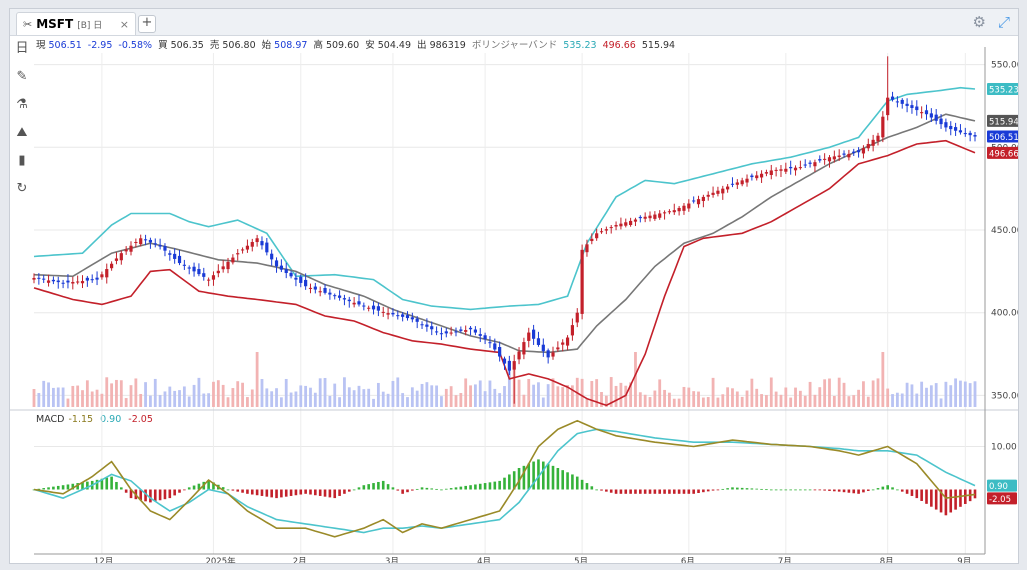 The image size is (1027, 570). I want to click on pin-icon: ✂, so click(28, 24).